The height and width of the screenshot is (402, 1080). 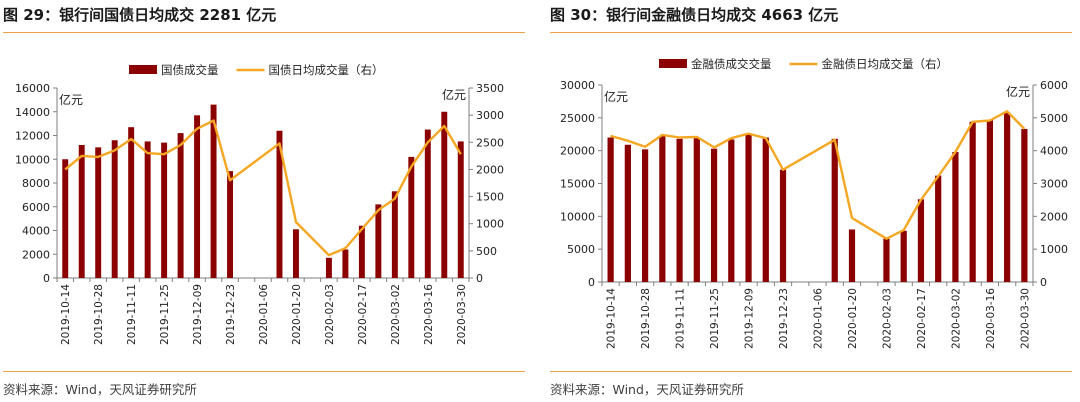 I want to click on x-tick-label: 2020-02-03, so click(x=887, y=318).